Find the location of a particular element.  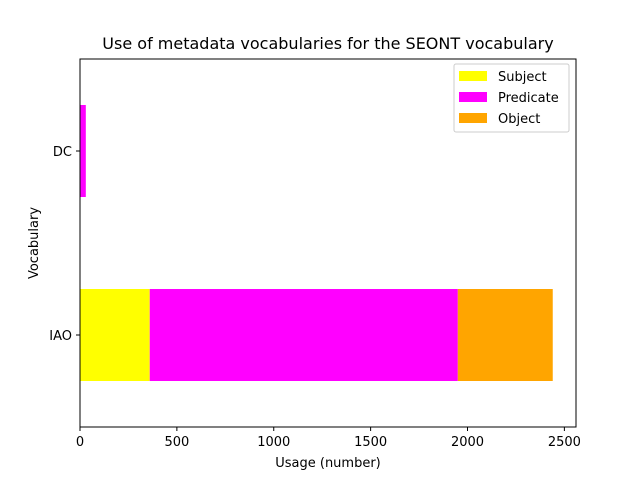

x-tick-label: 2500 is located at coordinates (564, 442).